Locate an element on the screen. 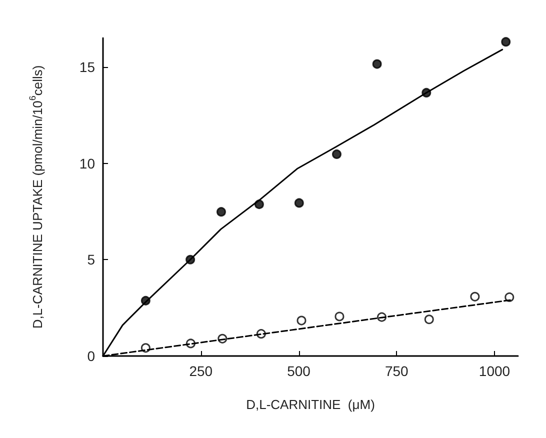 The height and width of the screenshot is (438, 546). x-axis-title: D,L-CARNITINE (μM) is located at coordinates (310, 404).